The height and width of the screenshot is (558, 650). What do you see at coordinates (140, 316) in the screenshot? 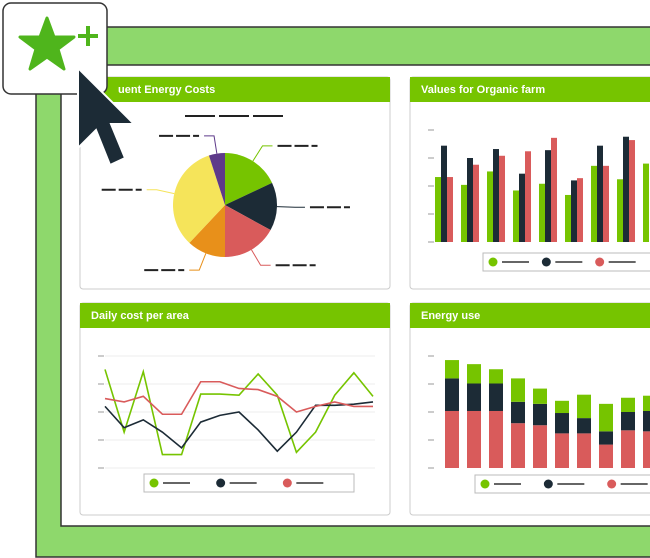
I see `panel-title: Daily cost per area` at bounding box center [140, 316].